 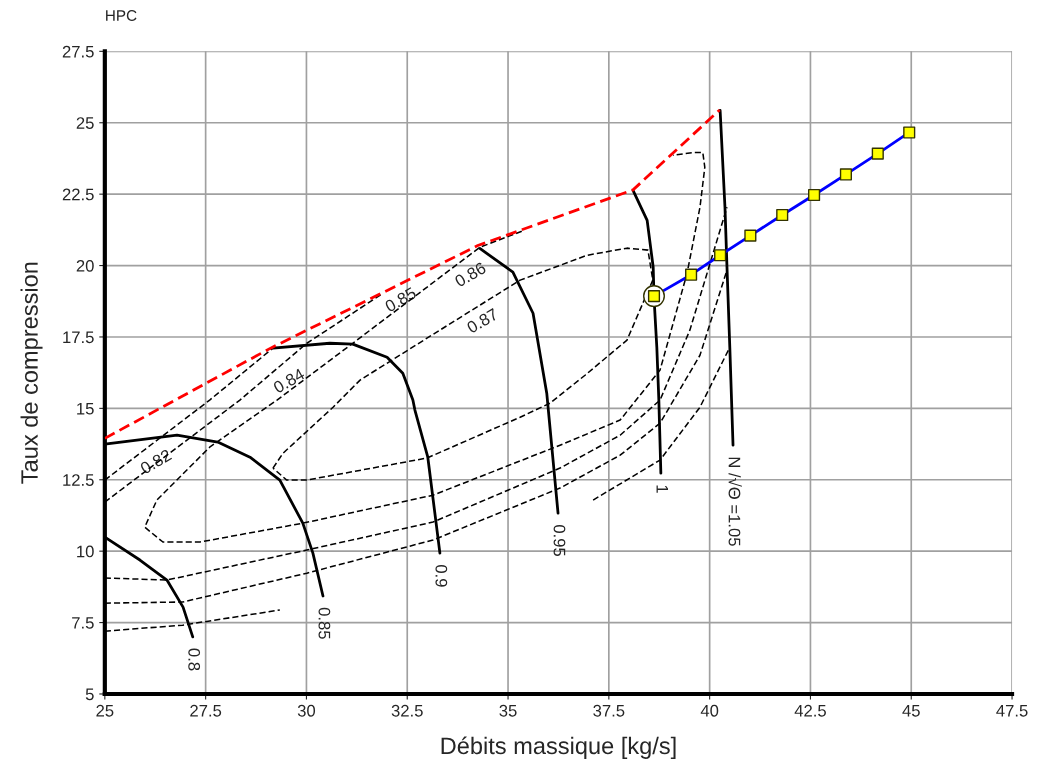 I want to click on annotation: 0.87, so click(x=482, y=320).